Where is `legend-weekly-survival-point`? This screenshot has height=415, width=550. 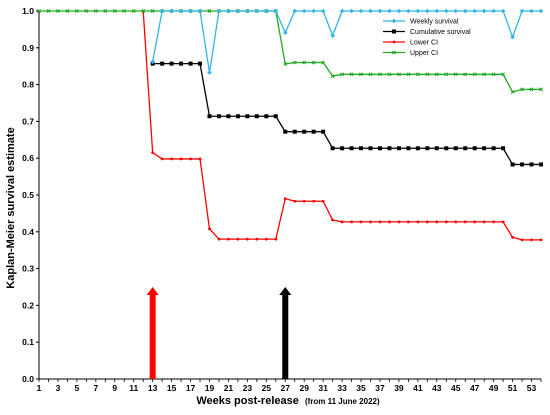
legend-weekly-survival-point is located at coordinates (394, 21).